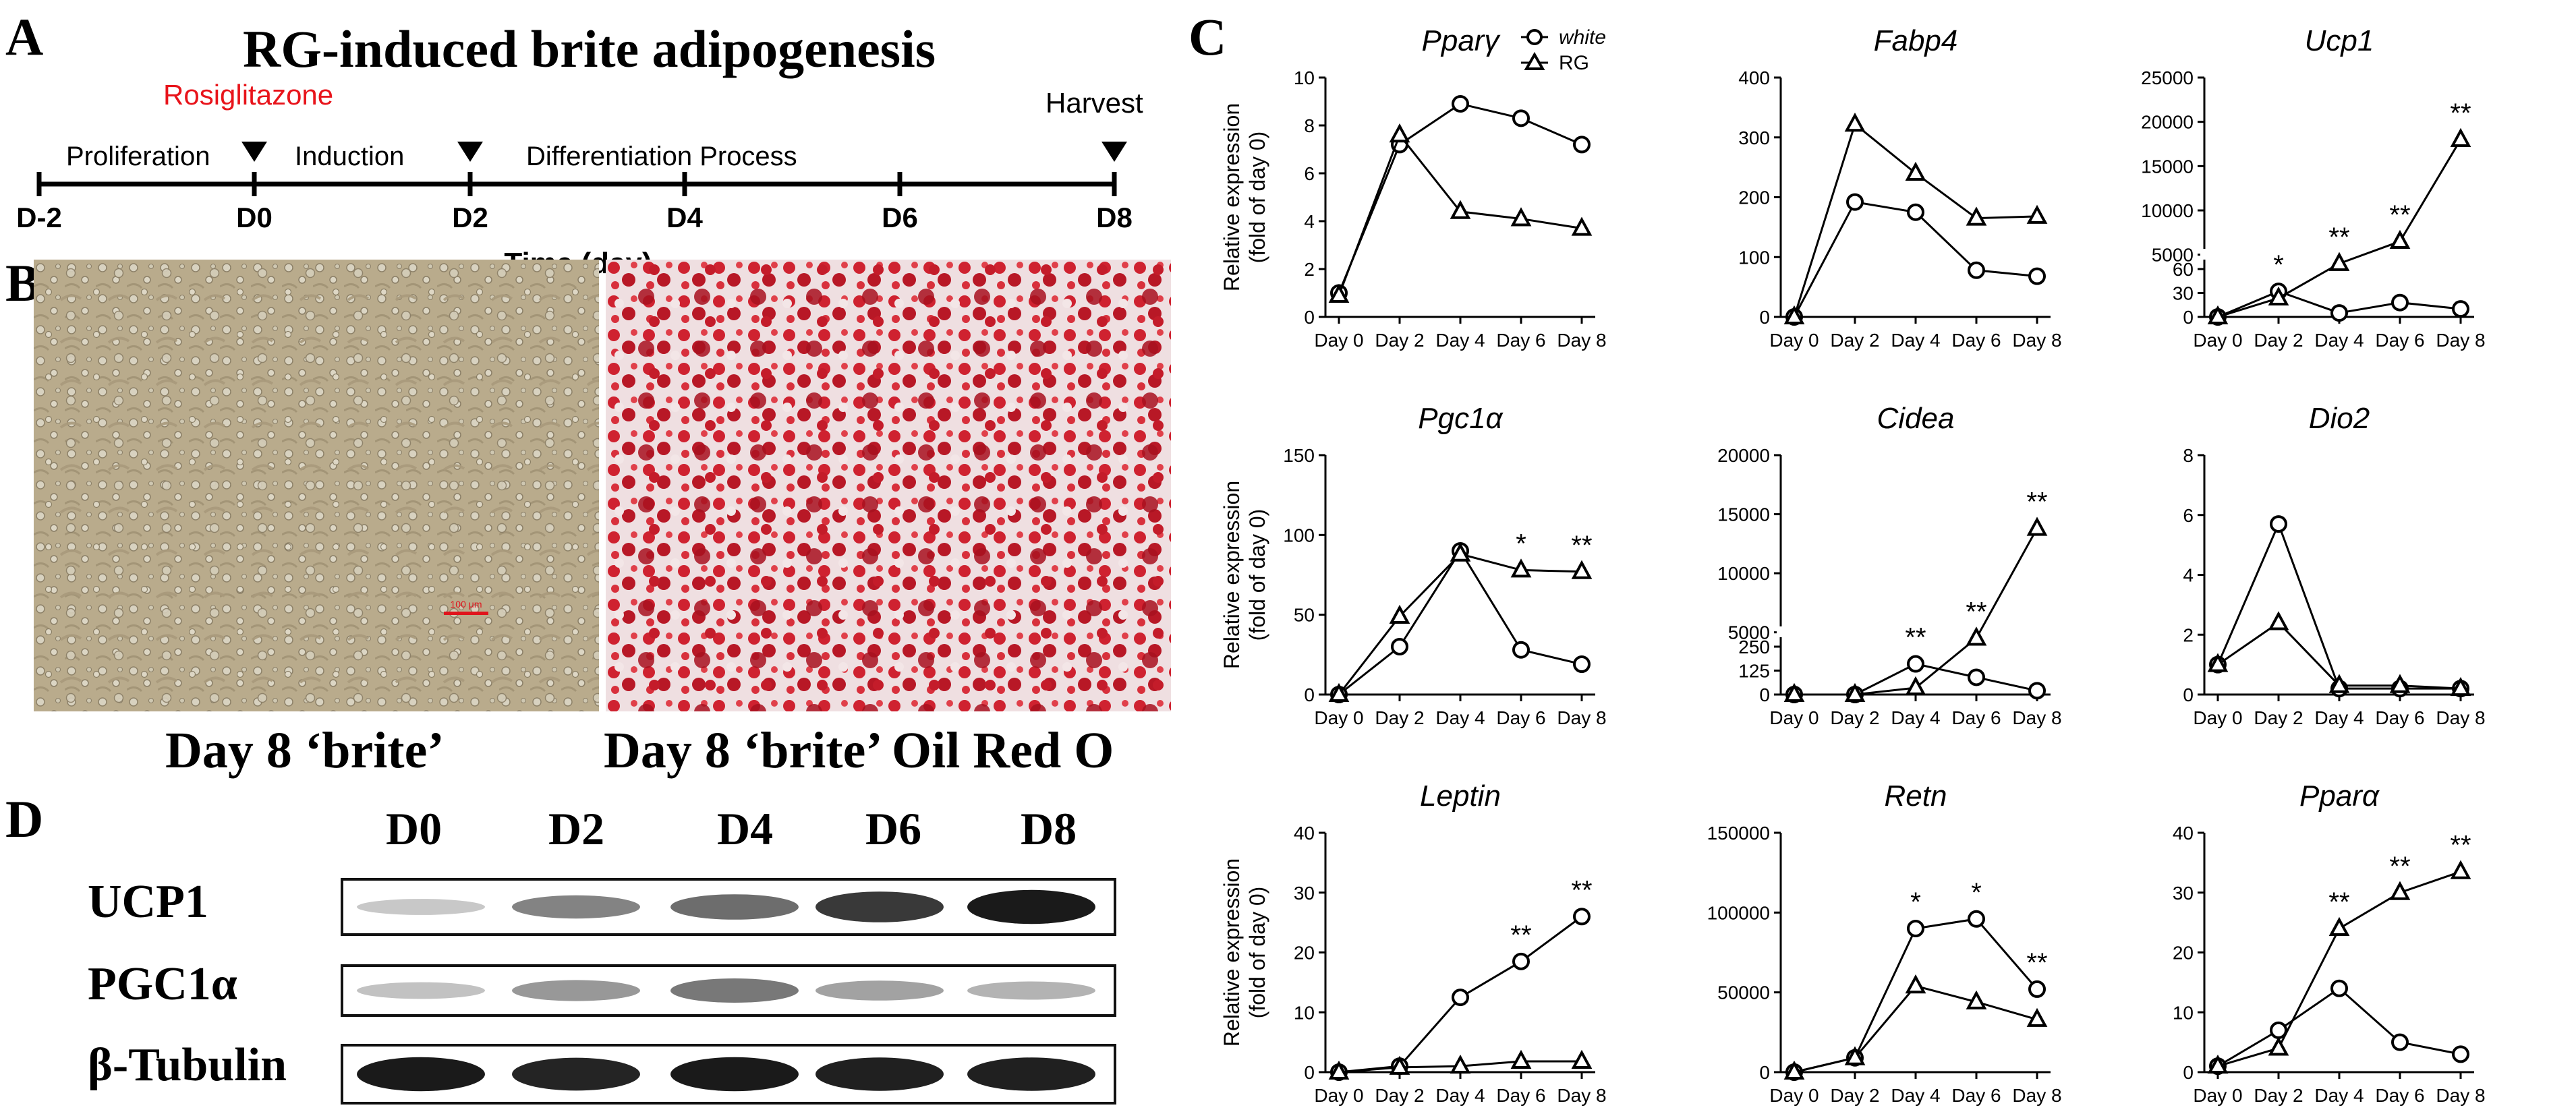 This screenshot has width=2576, height=1118. I want to click on chart-legend: white RG, so click(1563, 50).